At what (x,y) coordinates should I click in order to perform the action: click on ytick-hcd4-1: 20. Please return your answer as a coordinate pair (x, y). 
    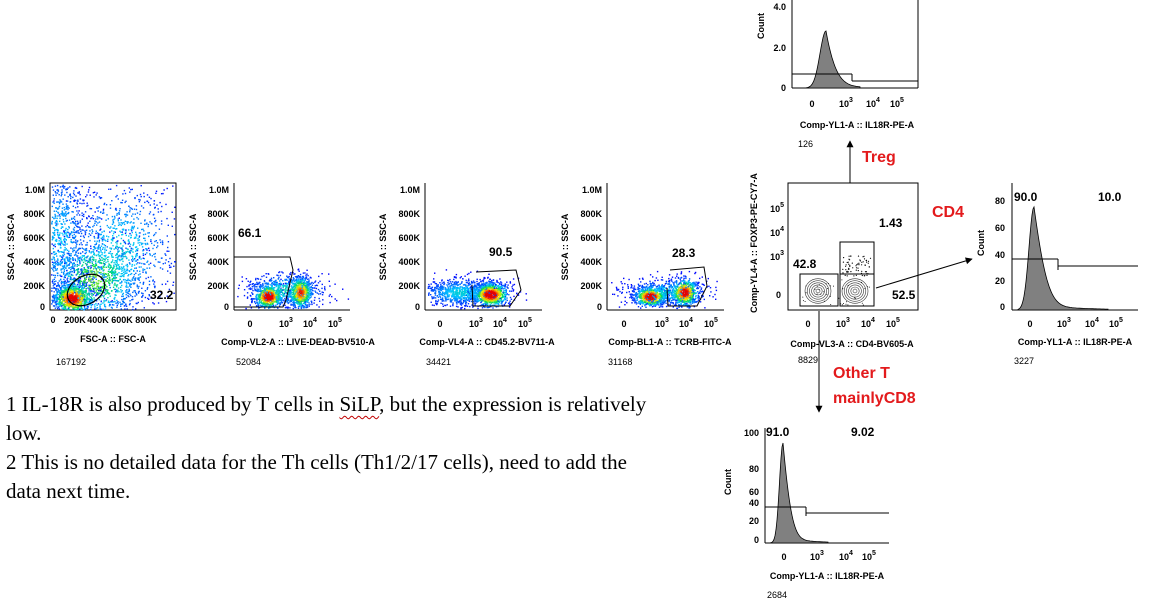
    Looking at the image, I should click on (1000, 281).